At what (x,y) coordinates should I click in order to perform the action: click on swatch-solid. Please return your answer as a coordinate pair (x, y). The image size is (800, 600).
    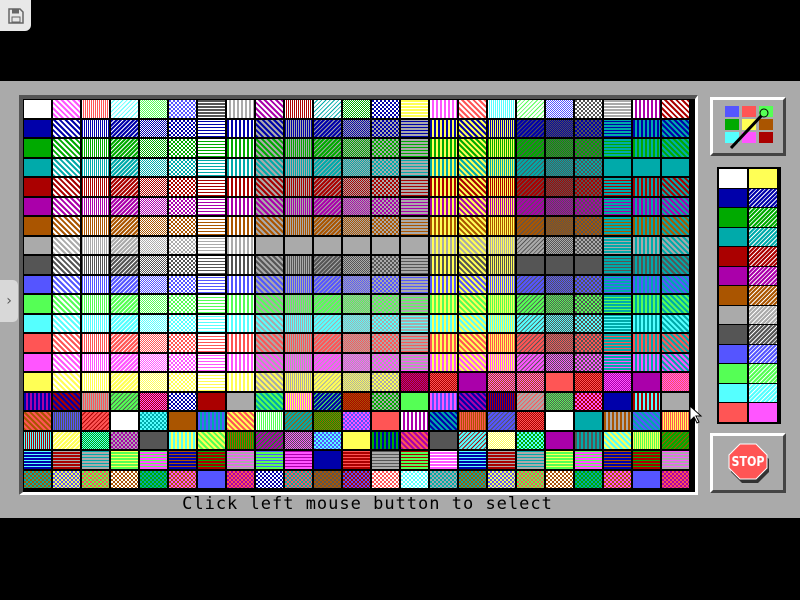
    Looking at the image, I should click on (733, 178).